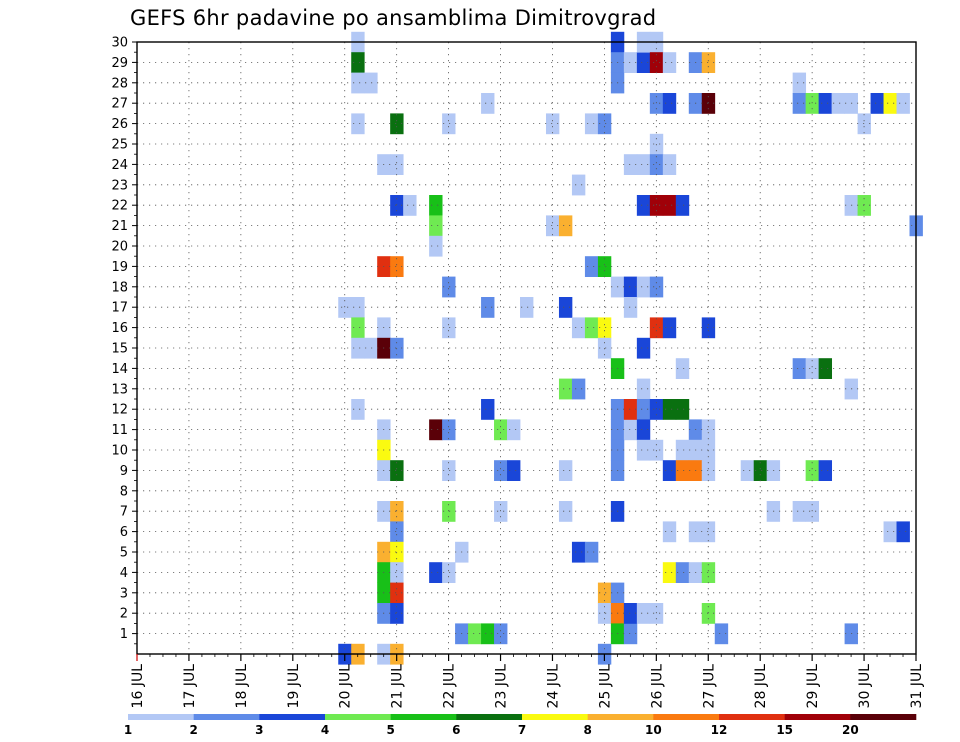 This screenshot has width=960, height=742. I want to click on x-tick-label: 21 JUL, so click(398, 686).